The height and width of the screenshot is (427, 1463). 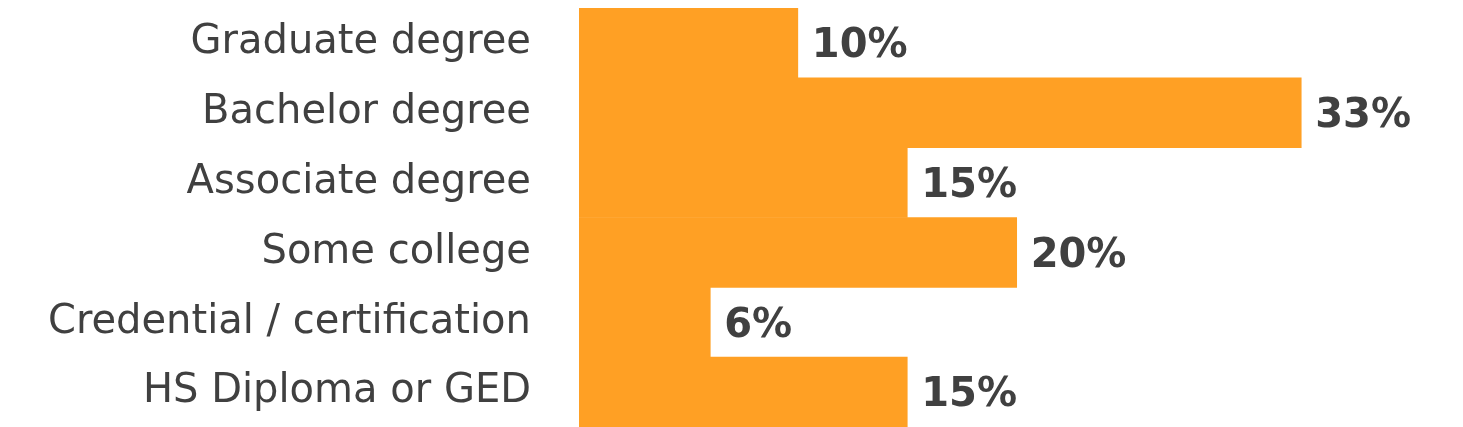 What do you see at coordinates (396, 248) in the screenshot?
I see `y-tick-label: Some college` at bounding box center [396, 248].